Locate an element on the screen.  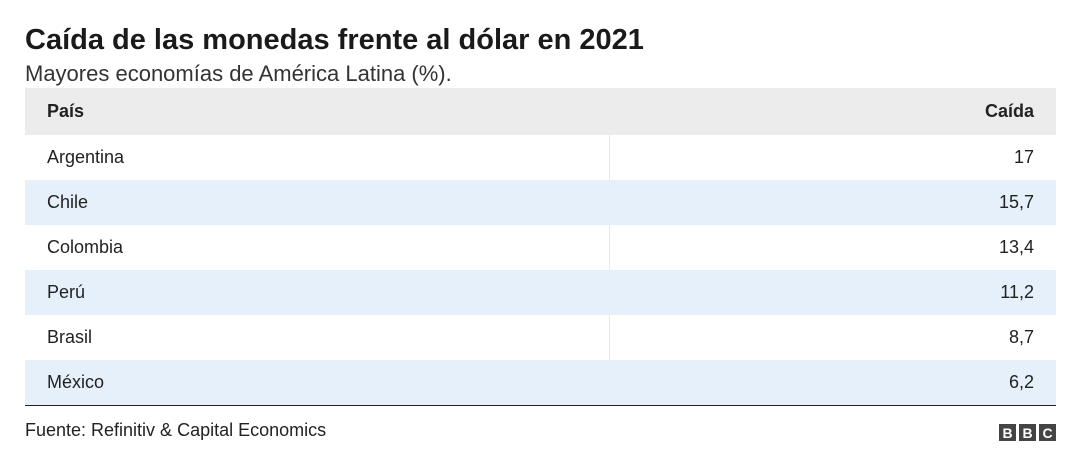
value-cell: 13,4 is located at coordinates (832, 247).